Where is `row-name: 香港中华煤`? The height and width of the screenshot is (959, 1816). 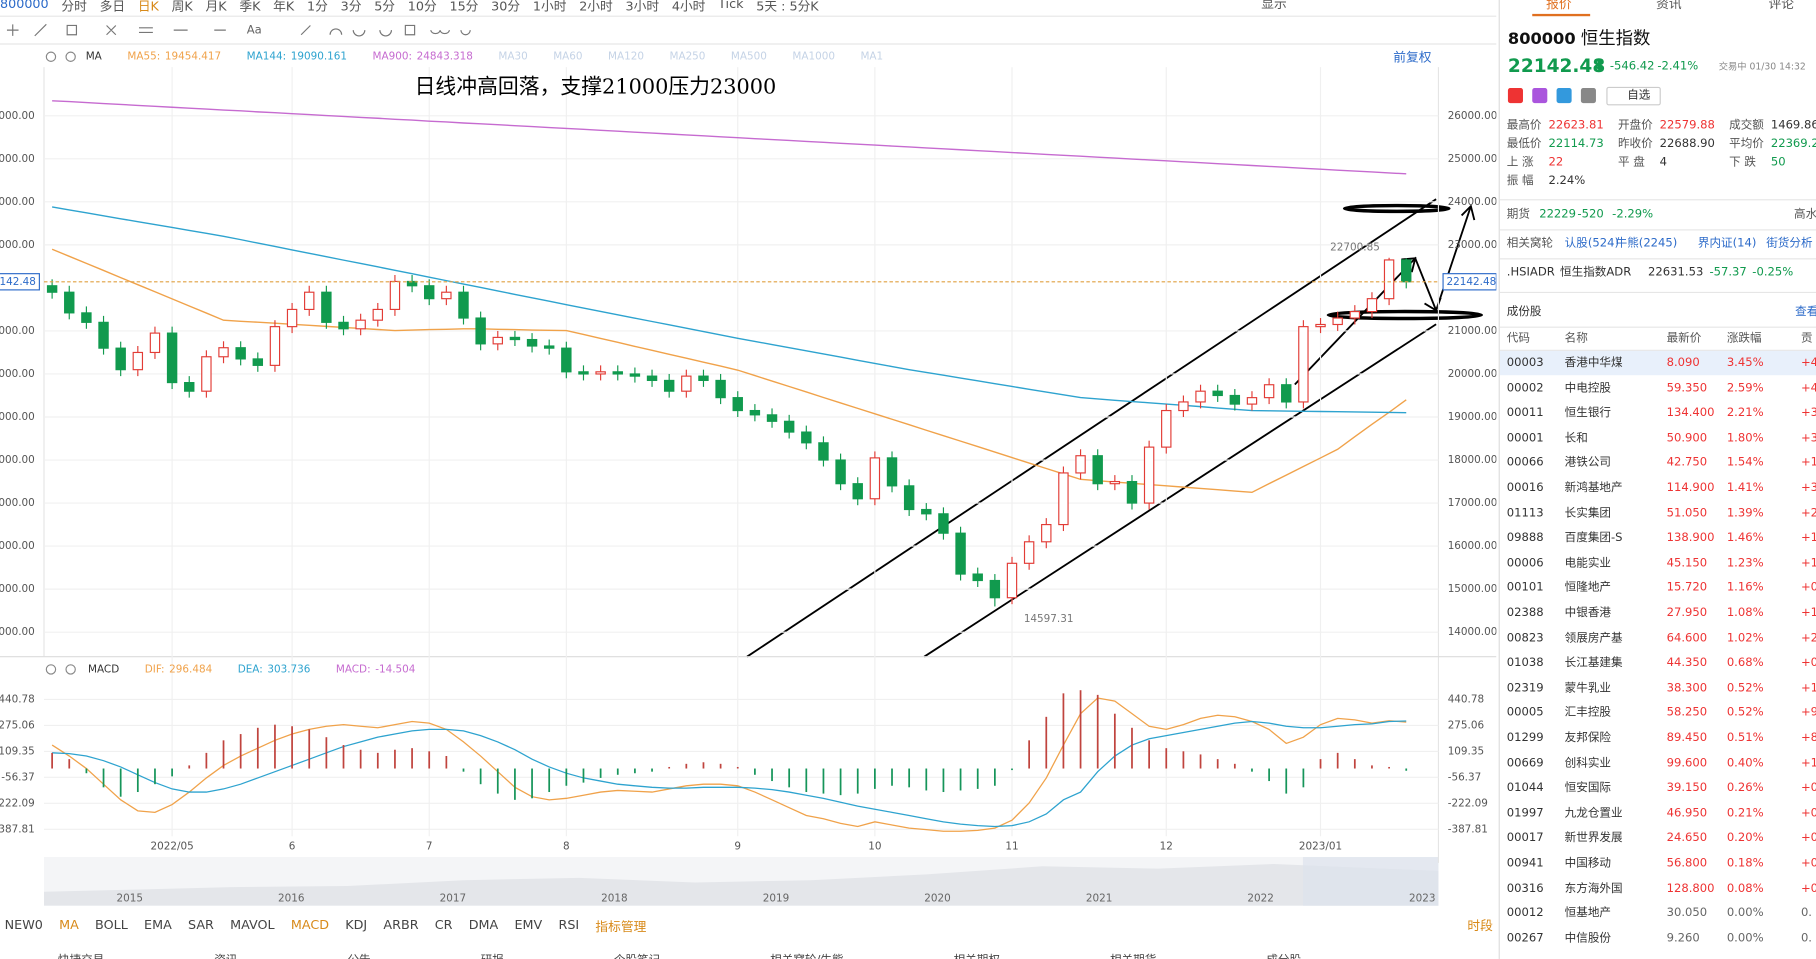
row-name: 香港中华煤 is located at coordinates (1593, 363).